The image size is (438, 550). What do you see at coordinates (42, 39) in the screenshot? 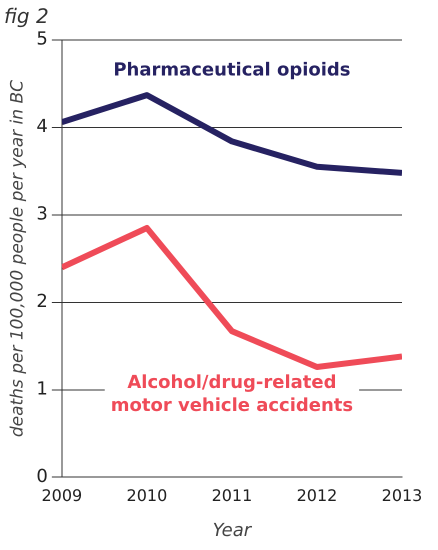
I see `y-tick-label: 5` at bounding box center [42, 39].